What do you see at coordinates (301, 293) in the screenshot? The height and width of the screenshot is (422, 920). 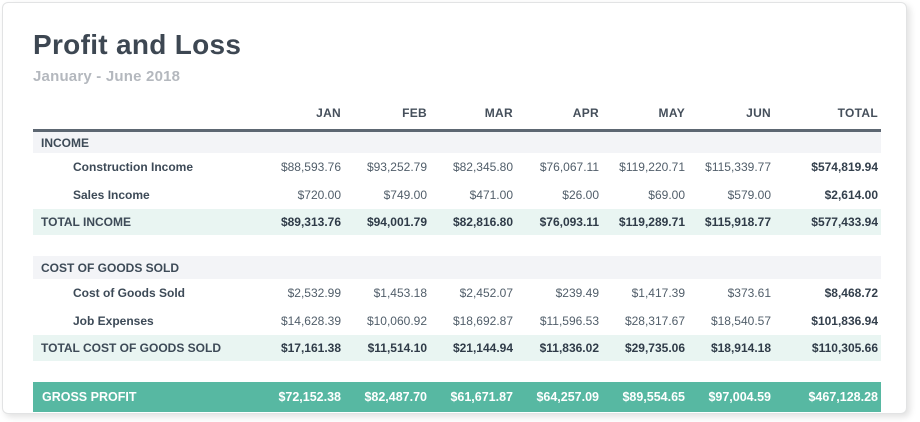 I see `cell-value: $2,532.99` at bounding box center [301, 293].